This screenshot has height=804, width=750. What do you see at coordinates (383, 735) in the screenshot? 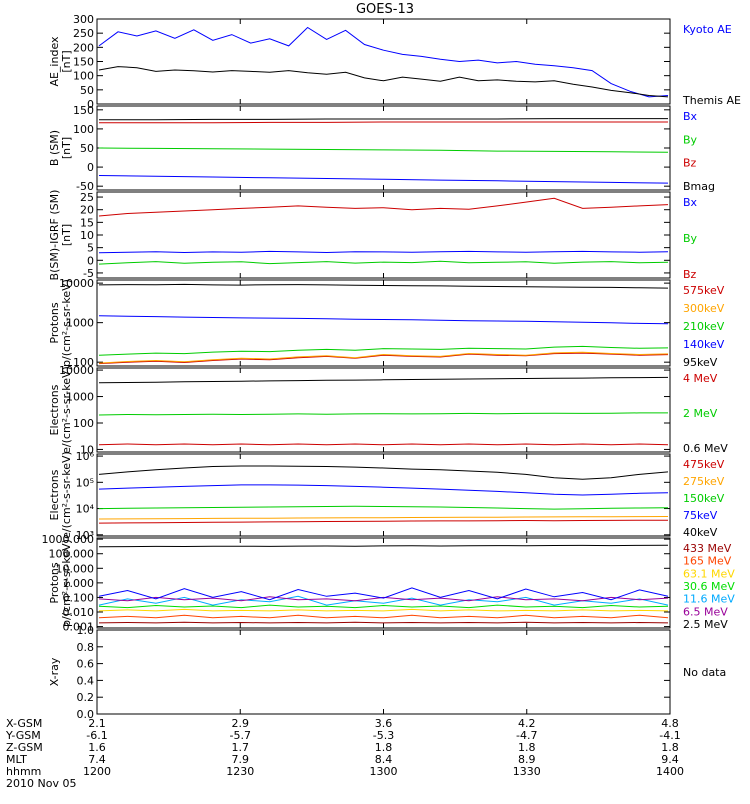
I see `footer-value: -5.3` at bounding box center [383, 735].